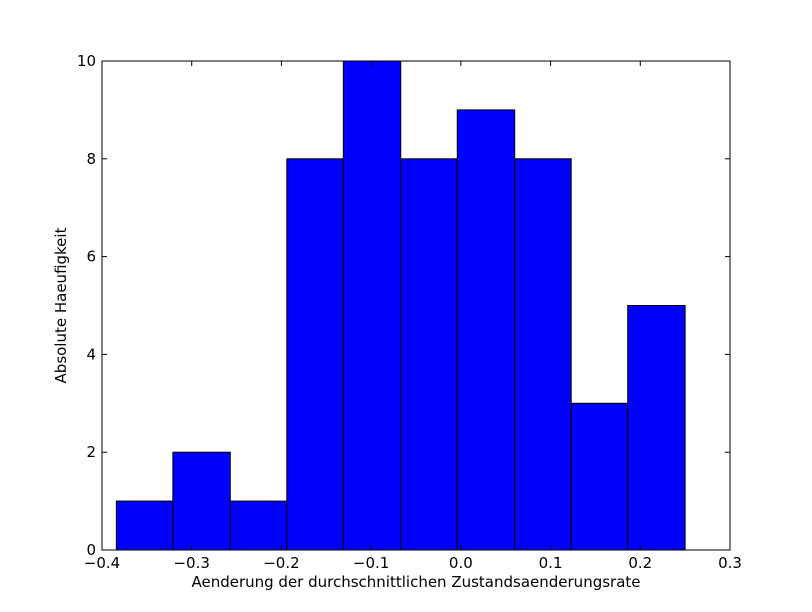  I want to click on x-tick-label: −0.2, so click(281, 563).